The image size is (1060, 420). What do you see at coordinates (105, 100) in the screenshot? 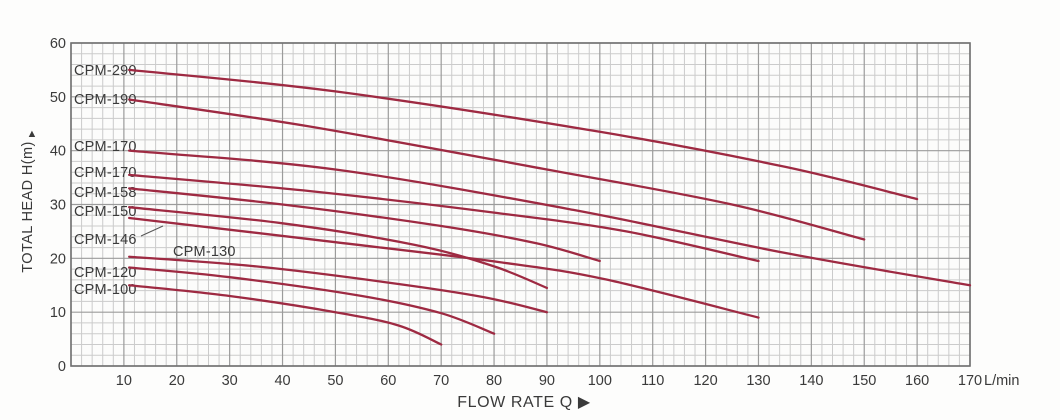
I see `curve-label-cpm-190: CPM-190` at bounding box center [105, 100].